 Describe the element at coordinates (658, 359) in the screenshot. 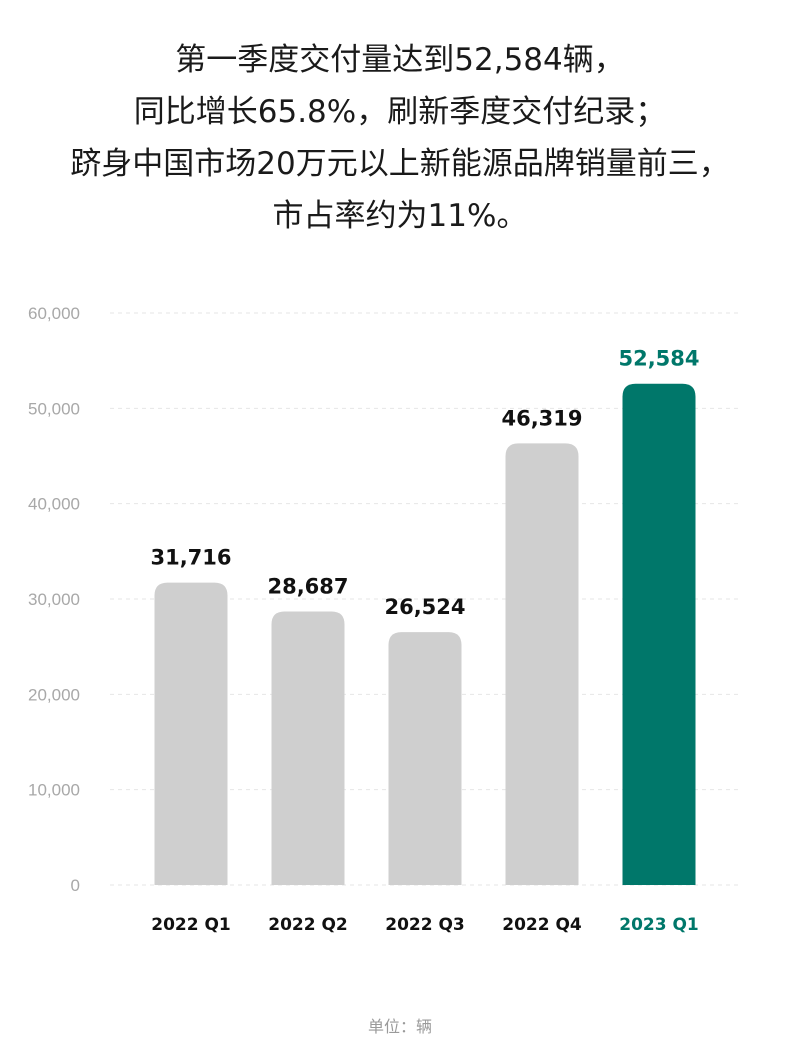

I see `bar-value-label: 52,584` at that location.